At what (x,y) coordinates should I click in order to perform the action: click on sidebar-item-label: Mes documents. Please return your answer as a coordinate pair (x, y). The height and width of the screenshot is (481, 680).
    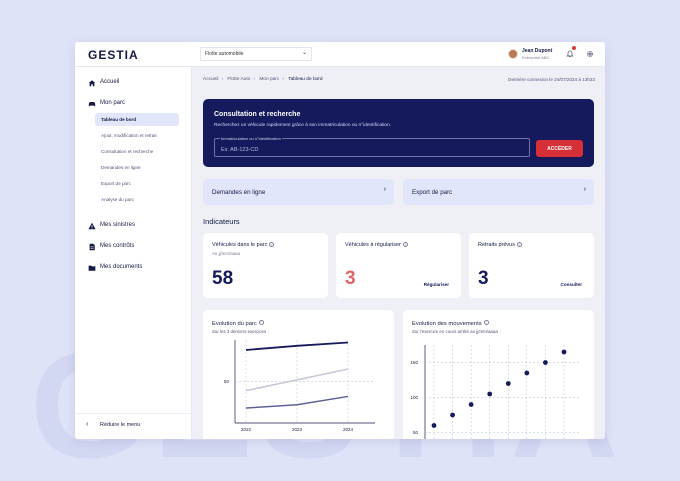
    Looking at the image, I should click on (121, 267).